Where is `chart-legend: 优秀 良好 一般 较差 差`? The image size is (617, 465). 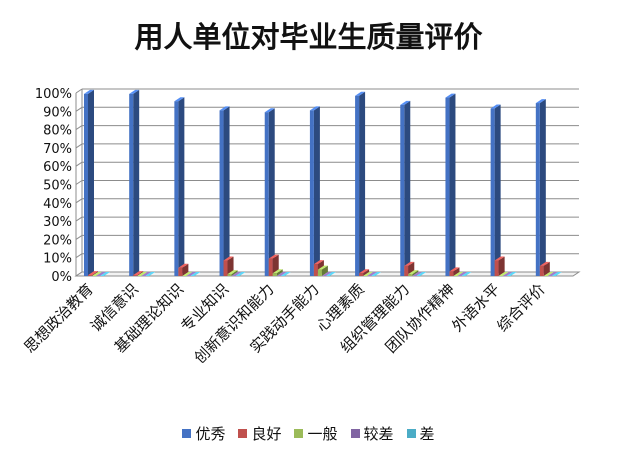 chart-legend: 优秀 良好 一般 较差 差 is located at coordinates (308, 433).